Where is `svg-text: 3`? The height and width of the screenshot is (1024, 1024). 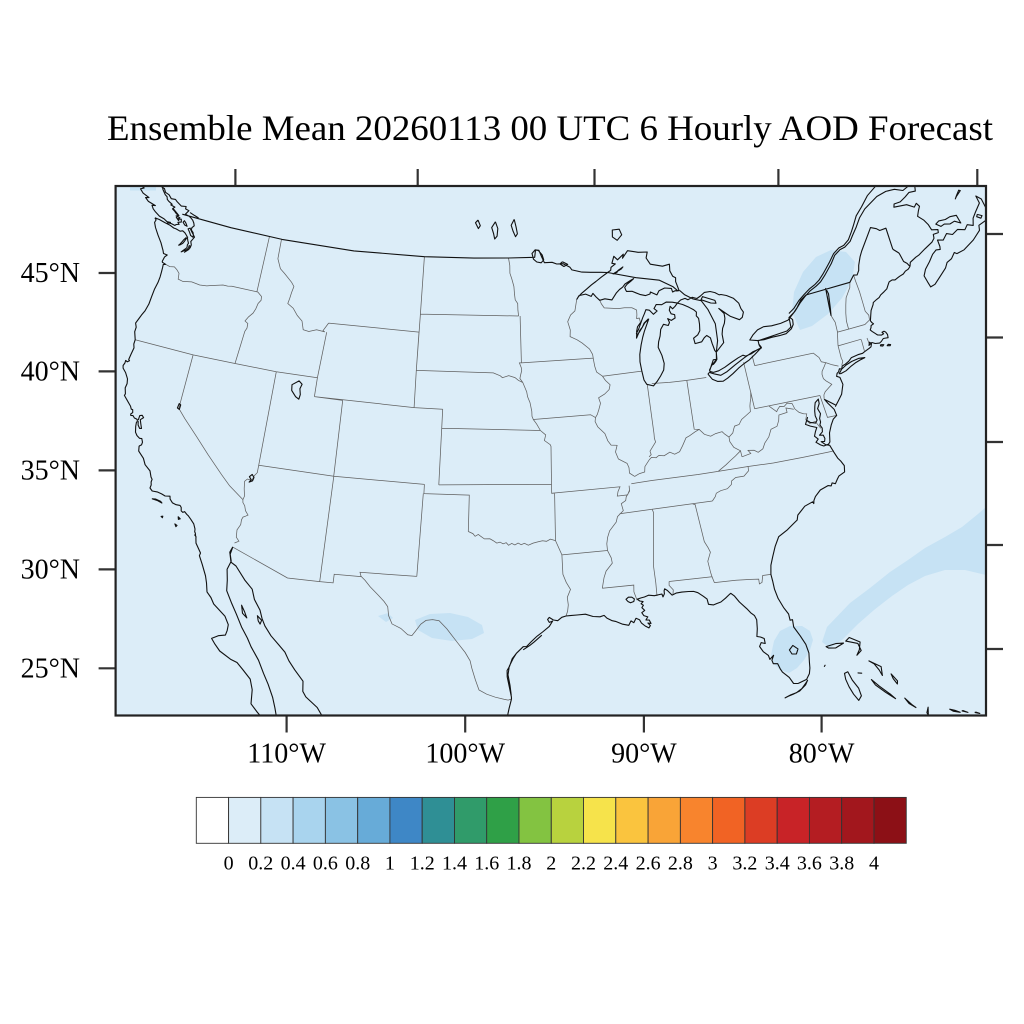
svg-text: 3 is located at coordinates (713, 864).